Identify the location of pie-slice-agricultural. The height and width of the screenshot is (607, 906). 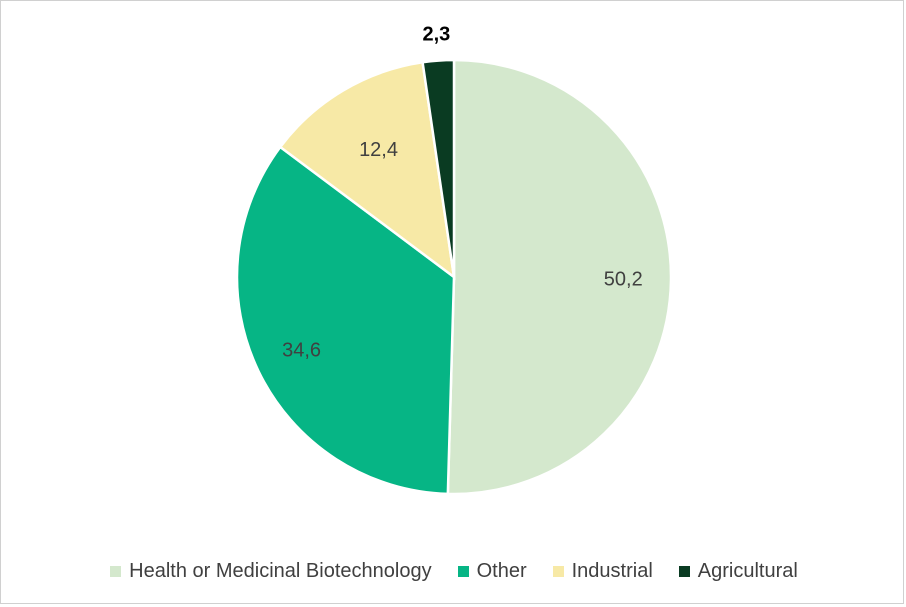
(438, 168).